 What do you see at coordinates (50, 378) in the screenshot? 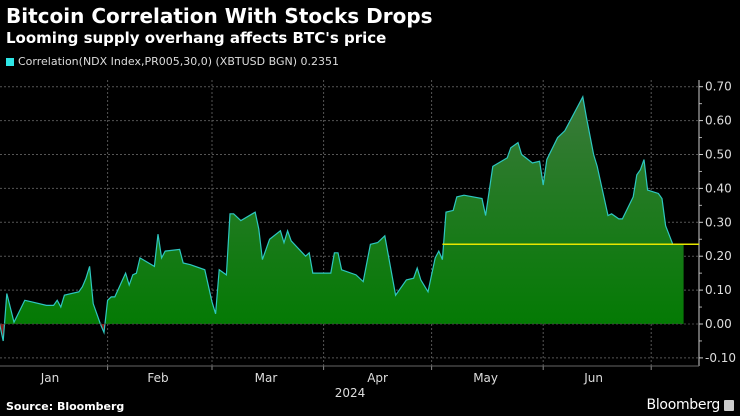
I see `x-tick-label: Jan` at bounding box center [50, 378].